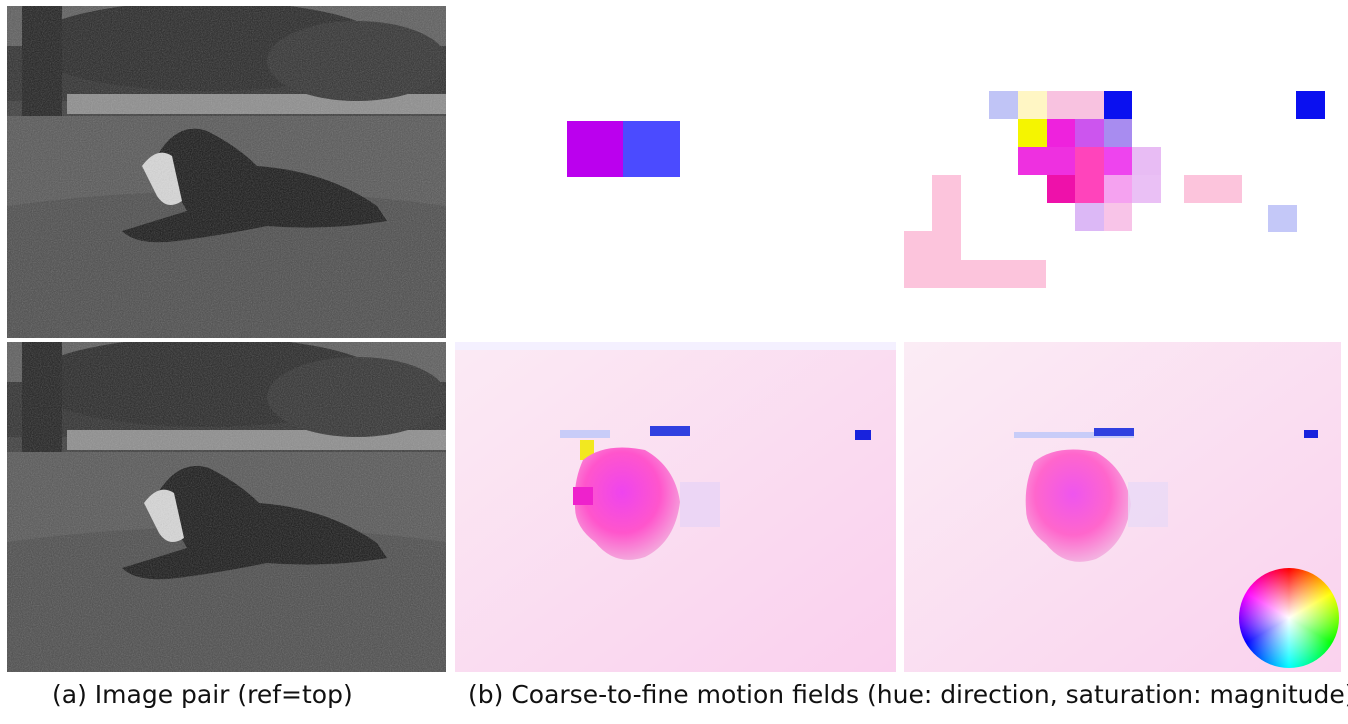  I want to click on image-reference-top, so click(226, 172).